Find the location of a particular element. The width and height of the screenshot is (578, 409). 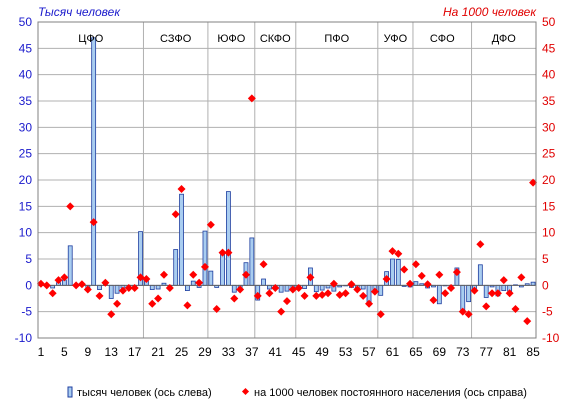

left-axis-unit: Тысяч человек is located at coordinates (79, 12).